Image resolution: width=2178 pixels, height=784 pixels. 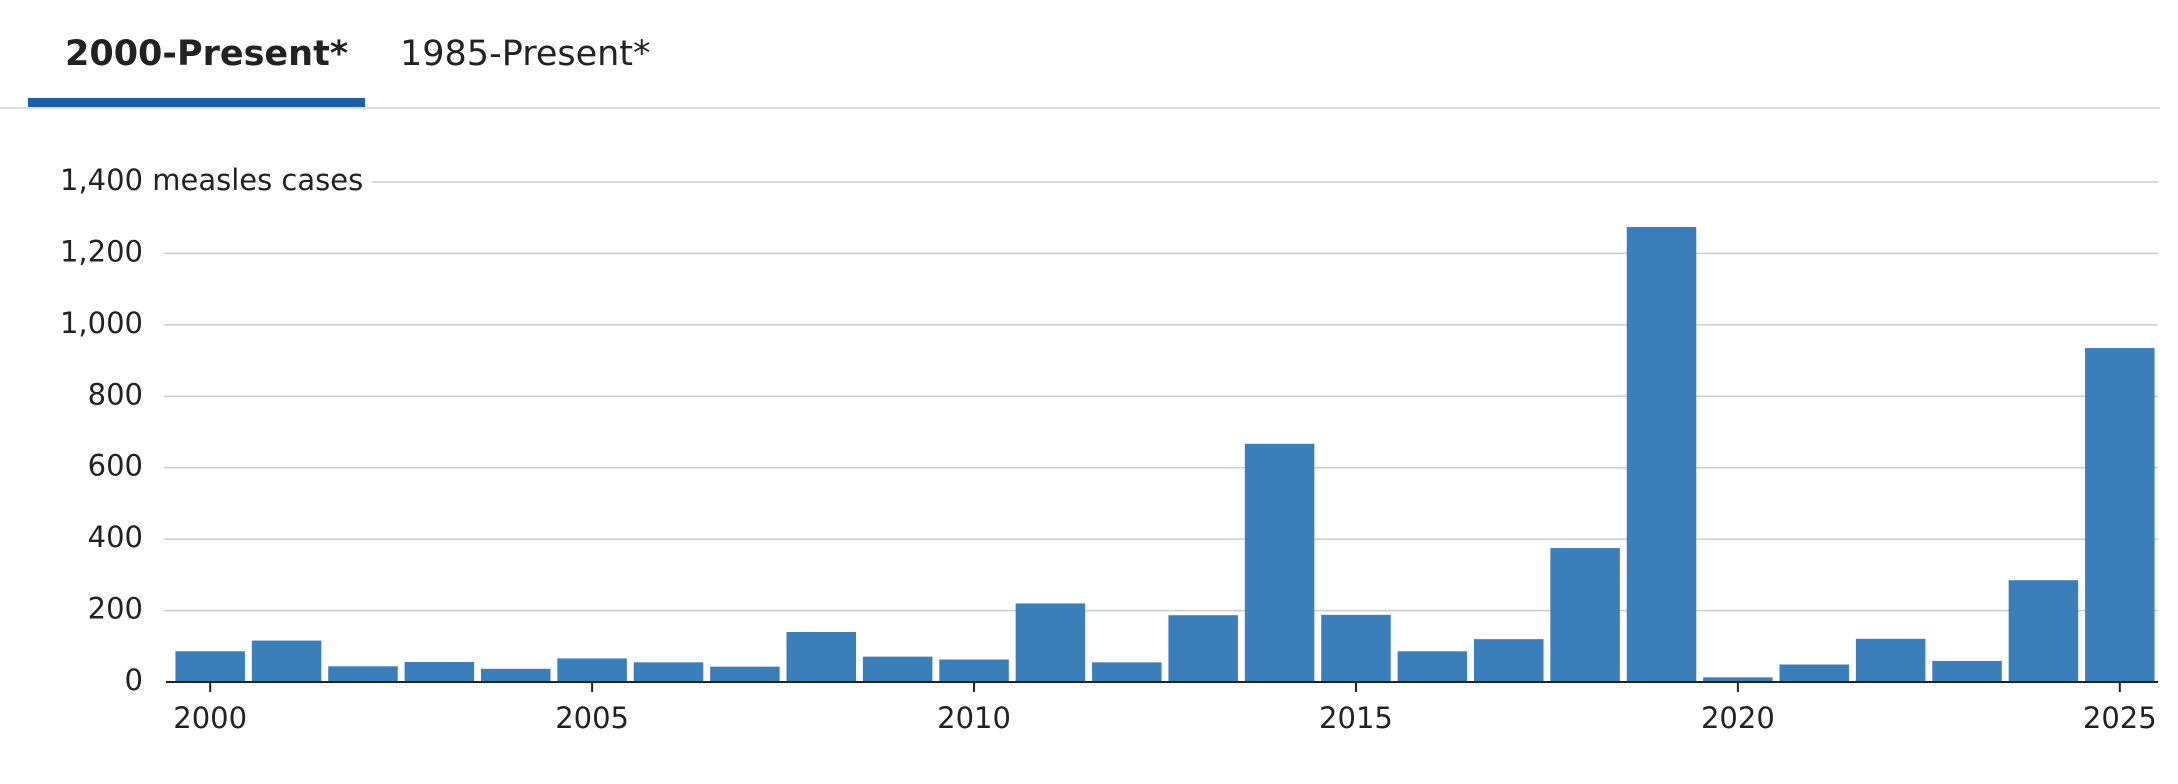 What do you see at coordinates (592, 718) in the screenshot?
I see `x-tick-label: 2005` at bounding box center [592, 718].